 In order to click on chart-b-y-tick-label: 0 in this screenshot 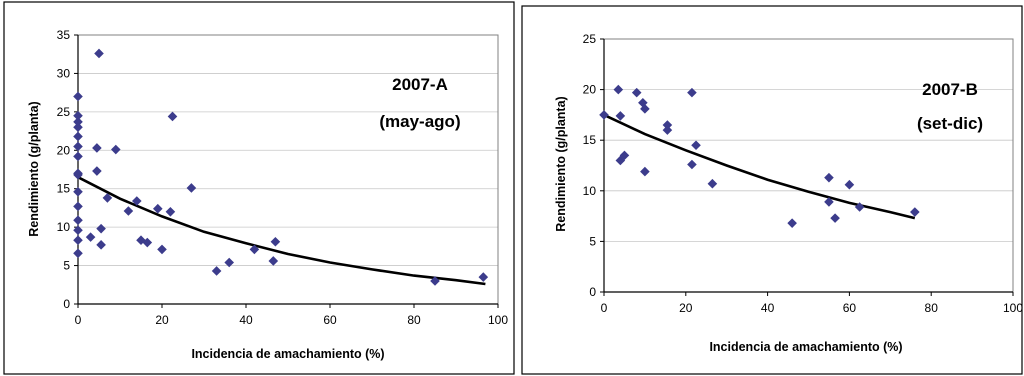, I will do `click(592, 292)`.